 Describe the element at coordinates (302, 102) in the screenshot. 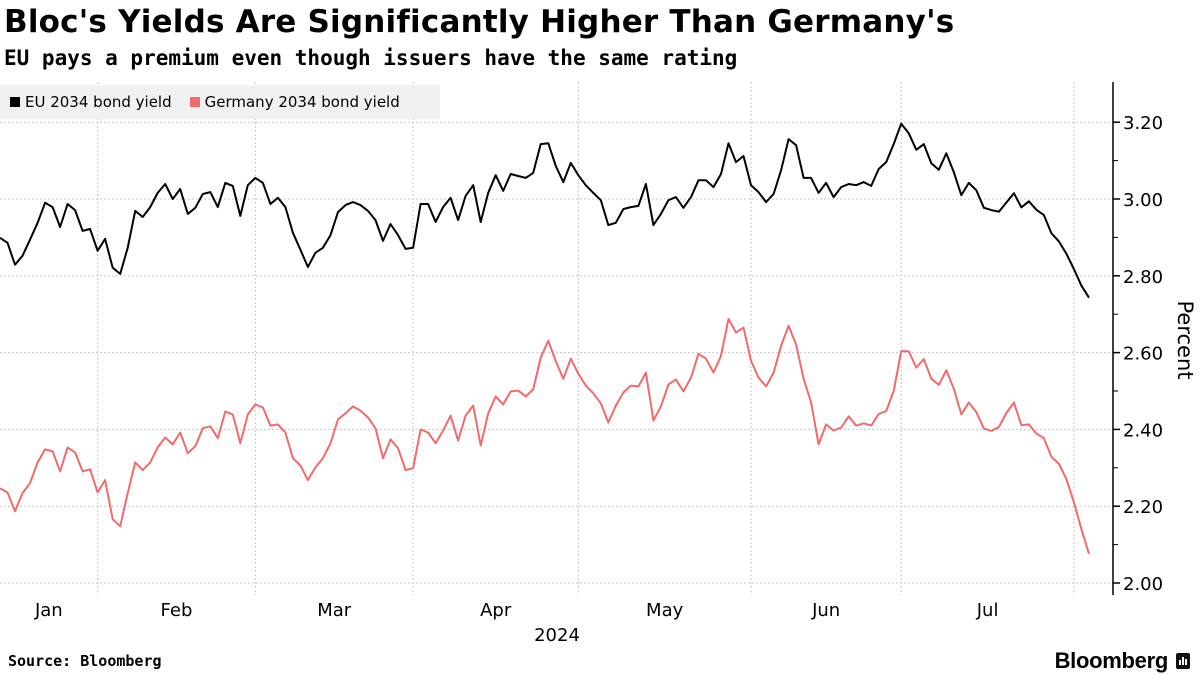

I see `legend-label-germany: Germany 2034 bond yield` at that location.